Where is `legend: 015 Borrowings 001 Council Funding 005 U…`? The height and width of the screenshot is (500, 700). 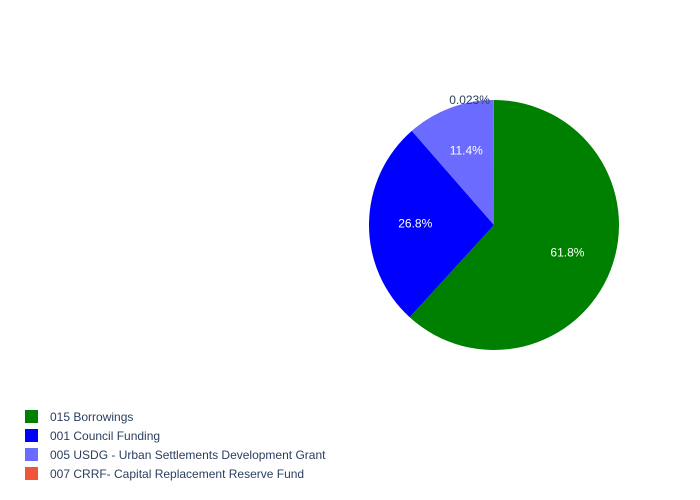
legend: 015 Borrowings 001 Council Funding 005 U… is located at coordinates (175, 445).